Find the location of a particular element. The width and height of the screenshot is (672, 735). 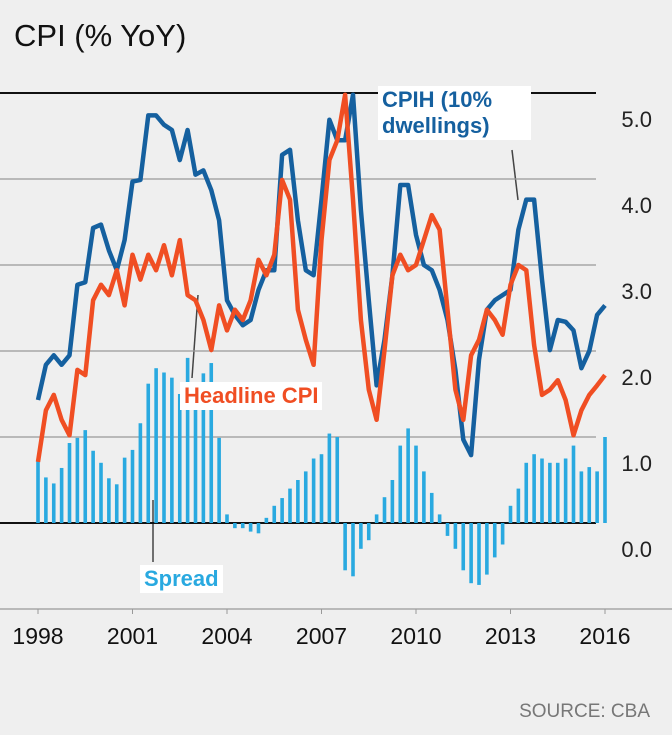

chart-title: CPI (% YoY) is located at coordinates (100, 35).